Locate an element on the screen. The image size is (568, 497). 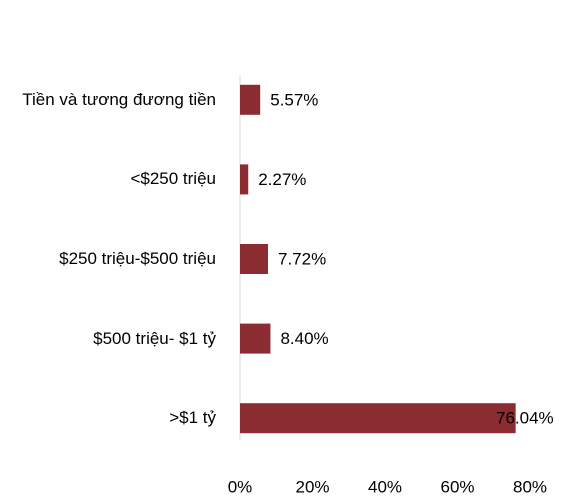
x-tick-label: 80% is located at coordinates (530, 486).